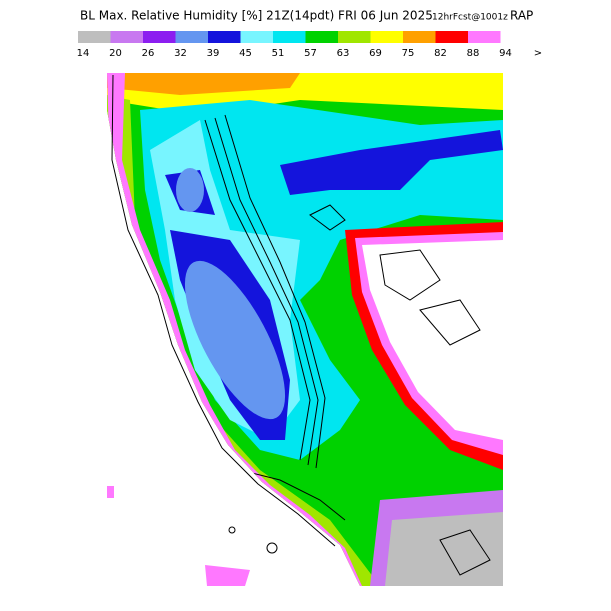 The height and width of the screenshot is (611, 611). I want to click on legend-label: 39, so click(213, 53).